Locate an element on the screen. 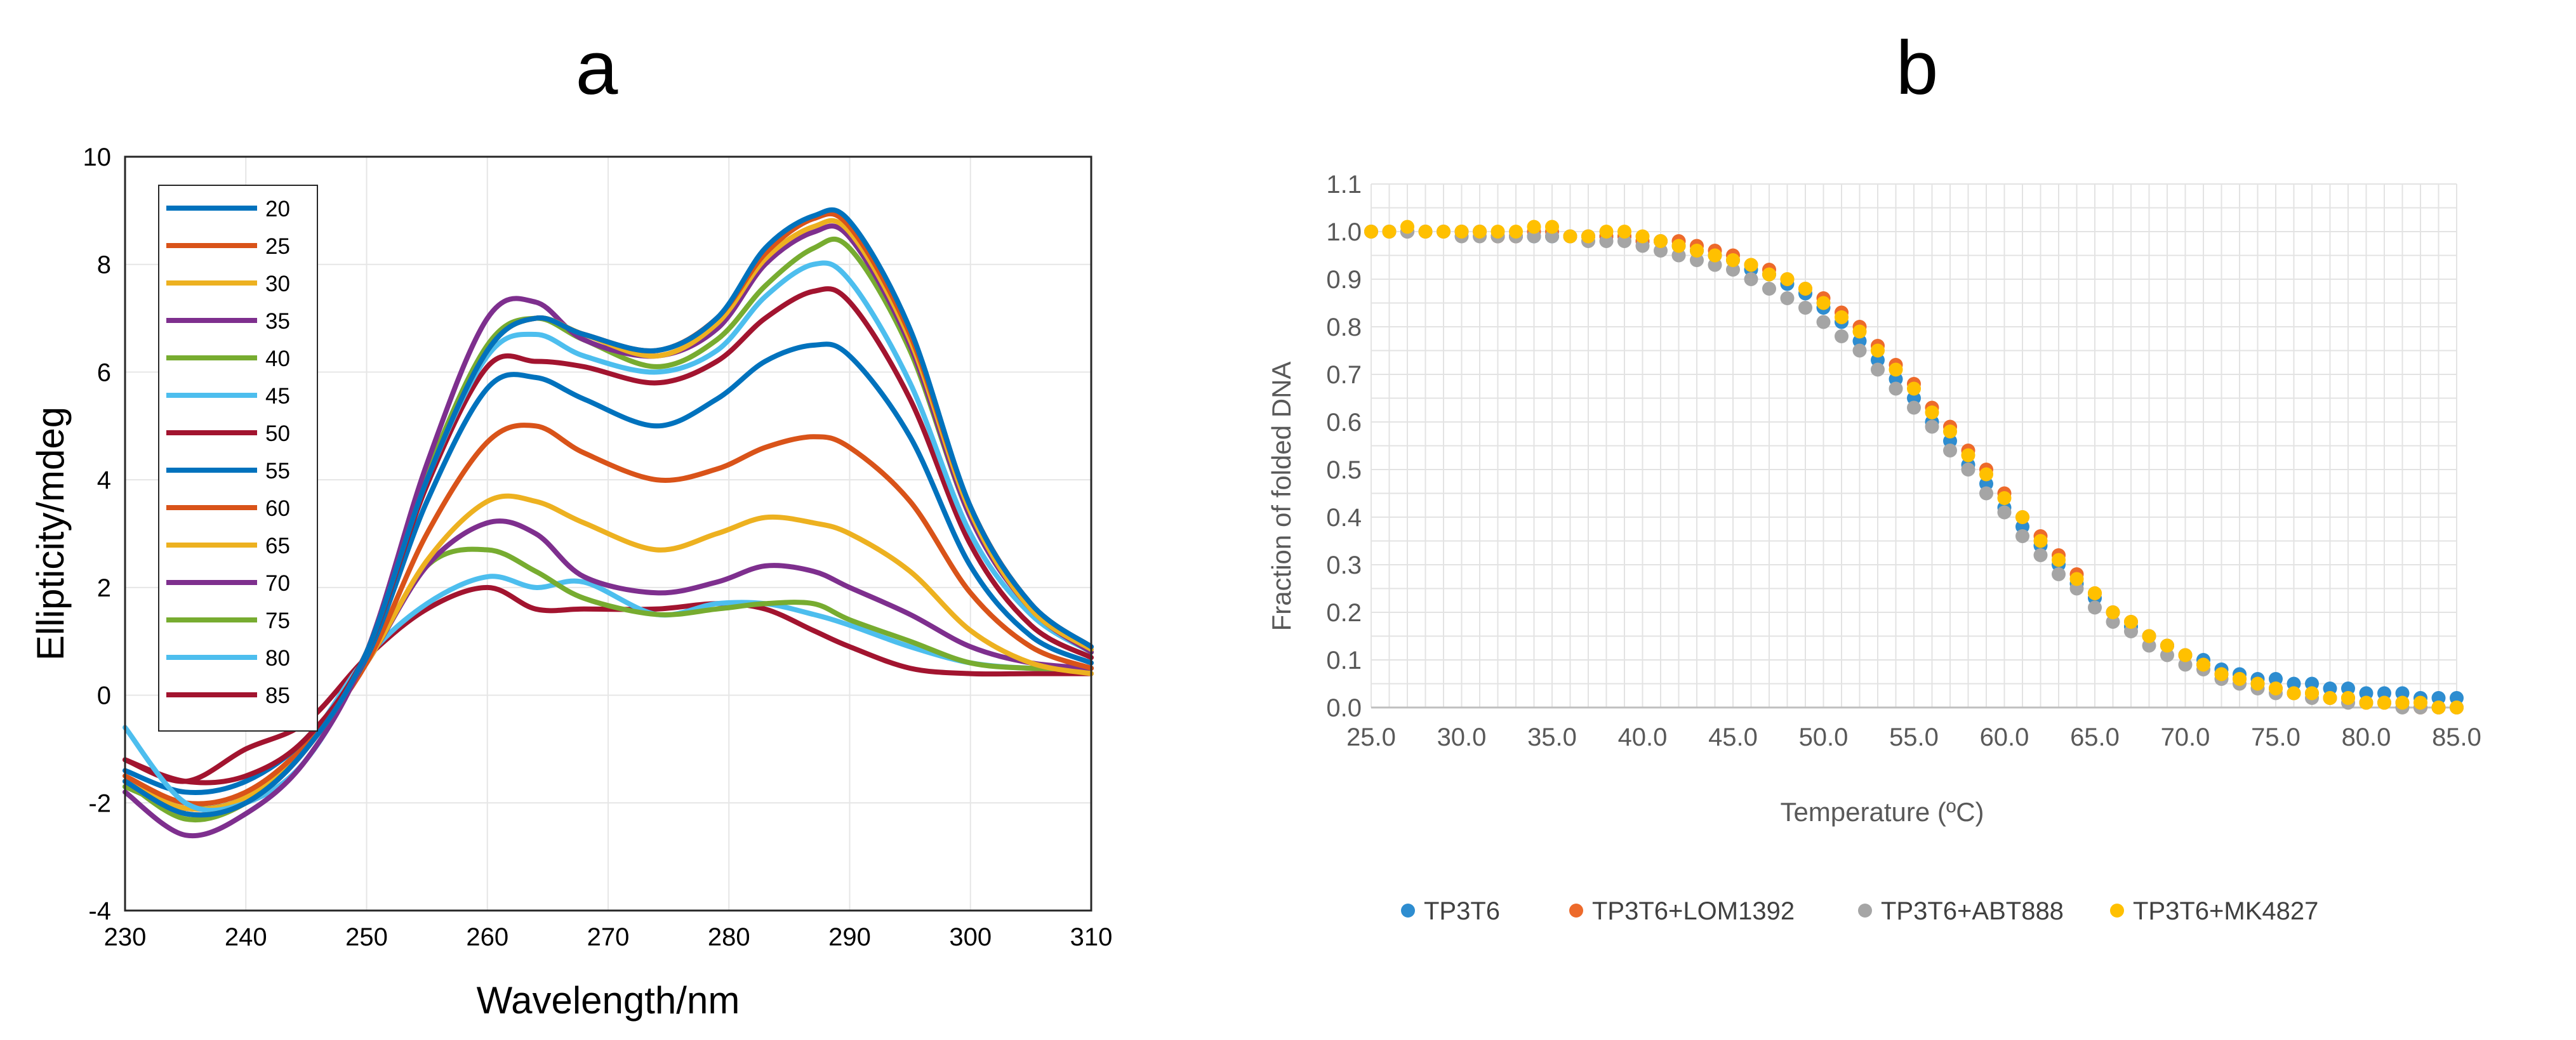 The height and width of the screenshot is (1040, 2576). panel-b-y-tick-label: 0.9 is located at coordinates (1344, 280).